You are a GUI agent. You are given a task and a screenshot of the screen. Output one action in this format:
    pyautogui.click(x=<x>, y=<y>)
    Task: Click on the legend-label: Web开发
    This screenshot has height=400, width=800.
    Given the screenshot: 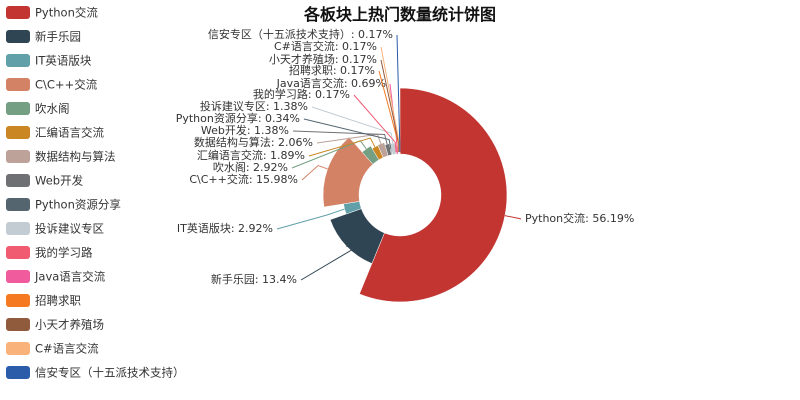 What is the action you would take?
    pyautogui.click(x=59, y=181)
    